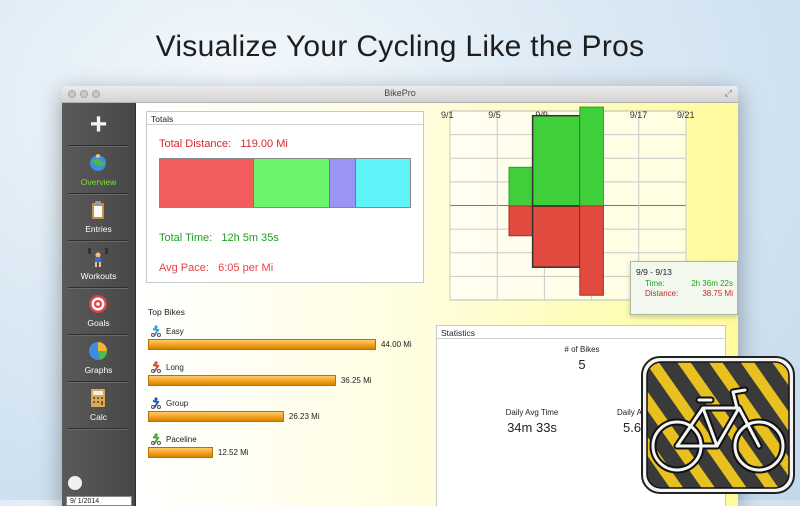 The height and width of the screenshot is (506, 800). I want to click on zoom-window-button, so click(96, 94).